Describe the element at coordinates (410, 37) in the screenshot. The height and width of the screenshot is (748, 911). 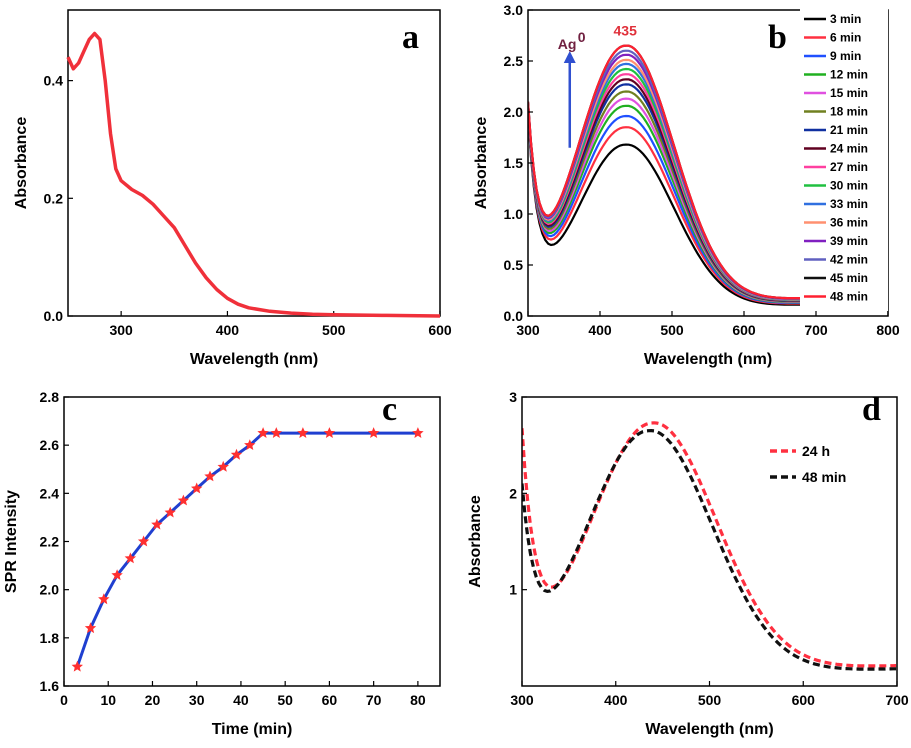
I see `panel-letter-a: a` at that location.